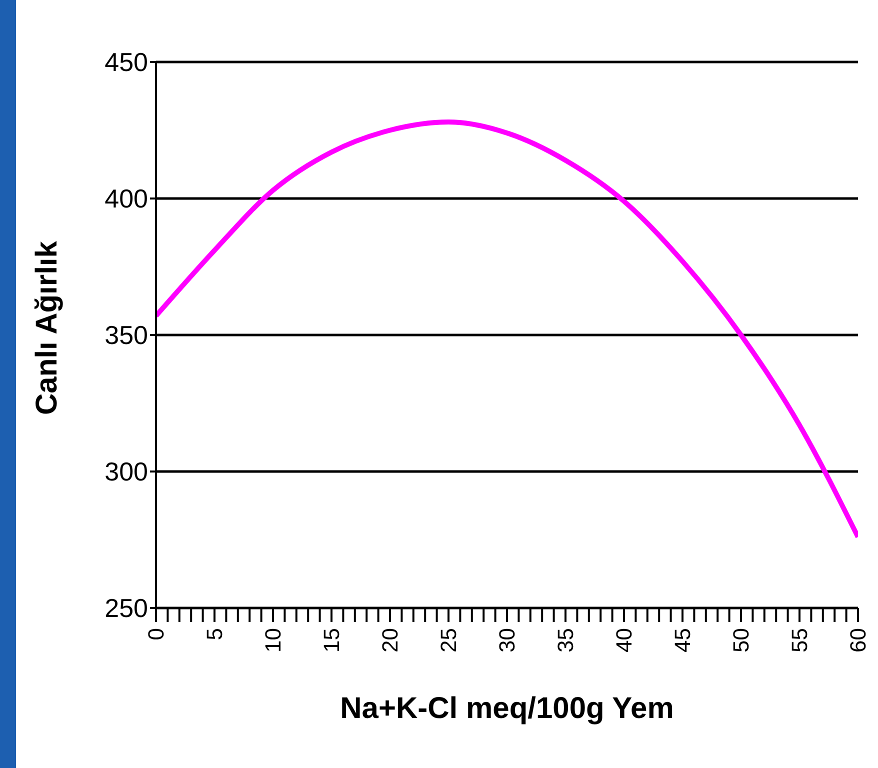 The width and height of the screenshot is (878, 768). I want to click on x-tick-label: 45, so click(682, 640).